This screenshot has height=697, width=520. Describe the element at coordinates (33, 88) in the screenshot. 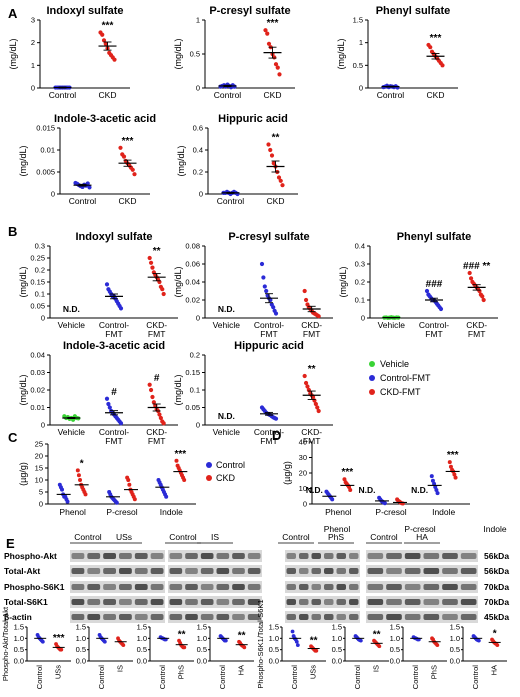

I see `y-tick-label: 0` at that location.